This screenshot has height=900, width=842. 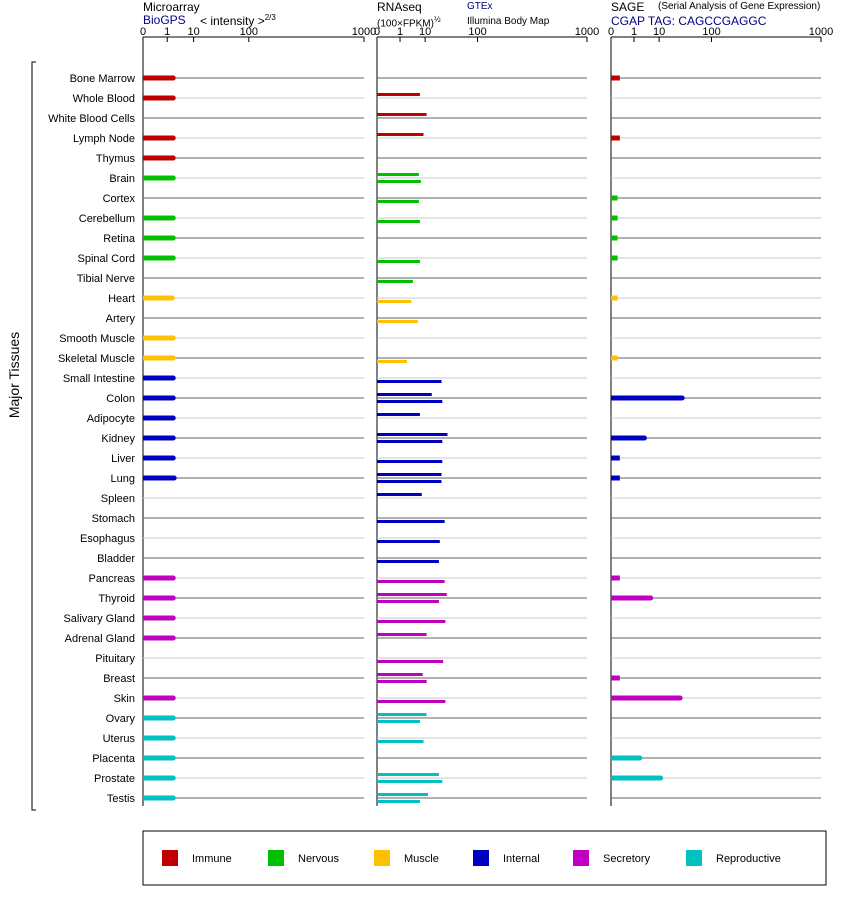 I want to click on tissue-label: Spinal Cord, so click(x=106, y=259).